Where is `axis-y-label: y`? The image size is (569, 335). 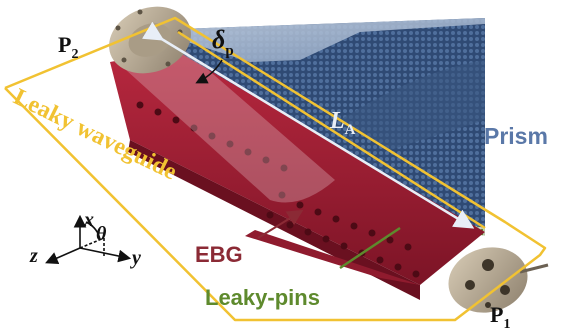
axis-y-label: y is located at coordinates (135, 258).